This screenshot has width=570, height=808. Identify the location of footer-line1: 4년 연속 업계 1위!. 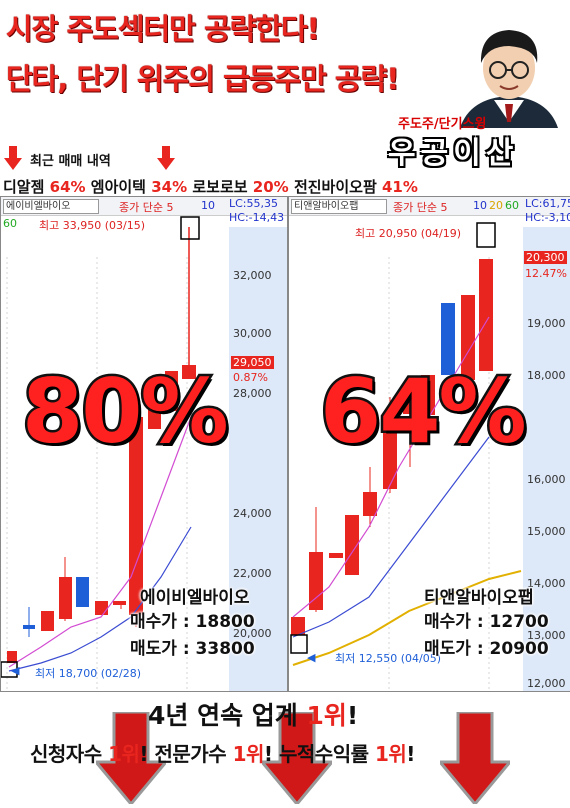
(253, 714).